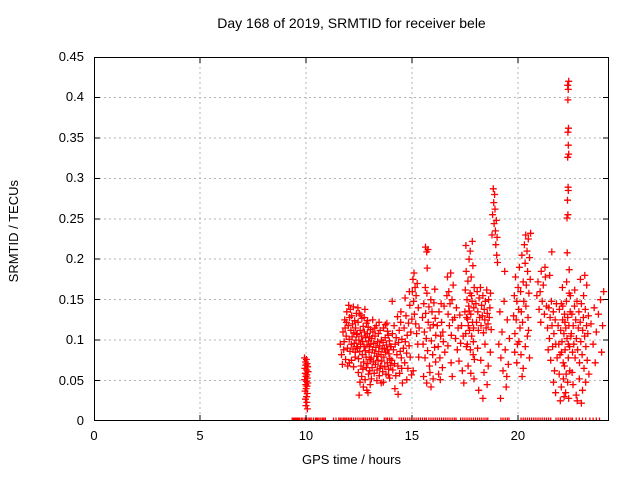 This screenshot has height=480, width=640. Describe the element at coordinates (74, 97) in the screenshot. I see `y-tick-label: 0.4` at that location.